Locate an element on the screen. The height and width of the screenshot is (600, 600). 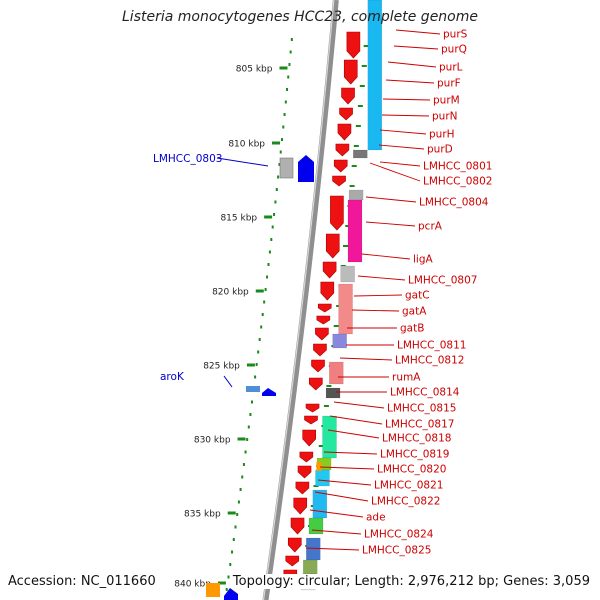
gene-label-reverse: purD is located at coordinates (440, 150).